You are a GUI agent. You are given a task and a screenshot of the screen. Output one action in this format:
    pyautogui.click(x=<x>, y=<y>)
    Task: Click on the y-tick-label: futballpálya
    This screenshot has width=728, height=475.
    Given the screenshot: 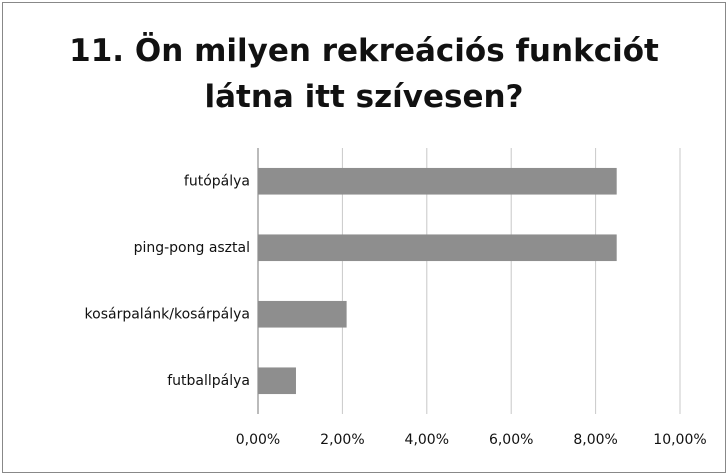 What is the action you would take?
    pyautogui.click(x=208, y=381)
    